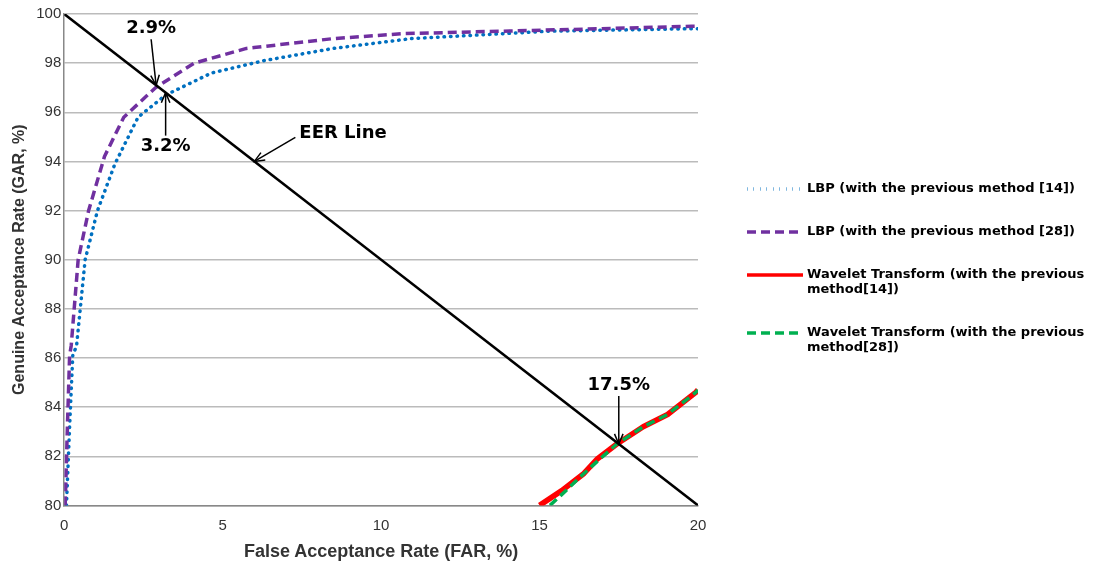  What do you see at coordinates (53, 209) in the screenshot?
I see `y-tick-label: 92` at bounding box center [53, 209].